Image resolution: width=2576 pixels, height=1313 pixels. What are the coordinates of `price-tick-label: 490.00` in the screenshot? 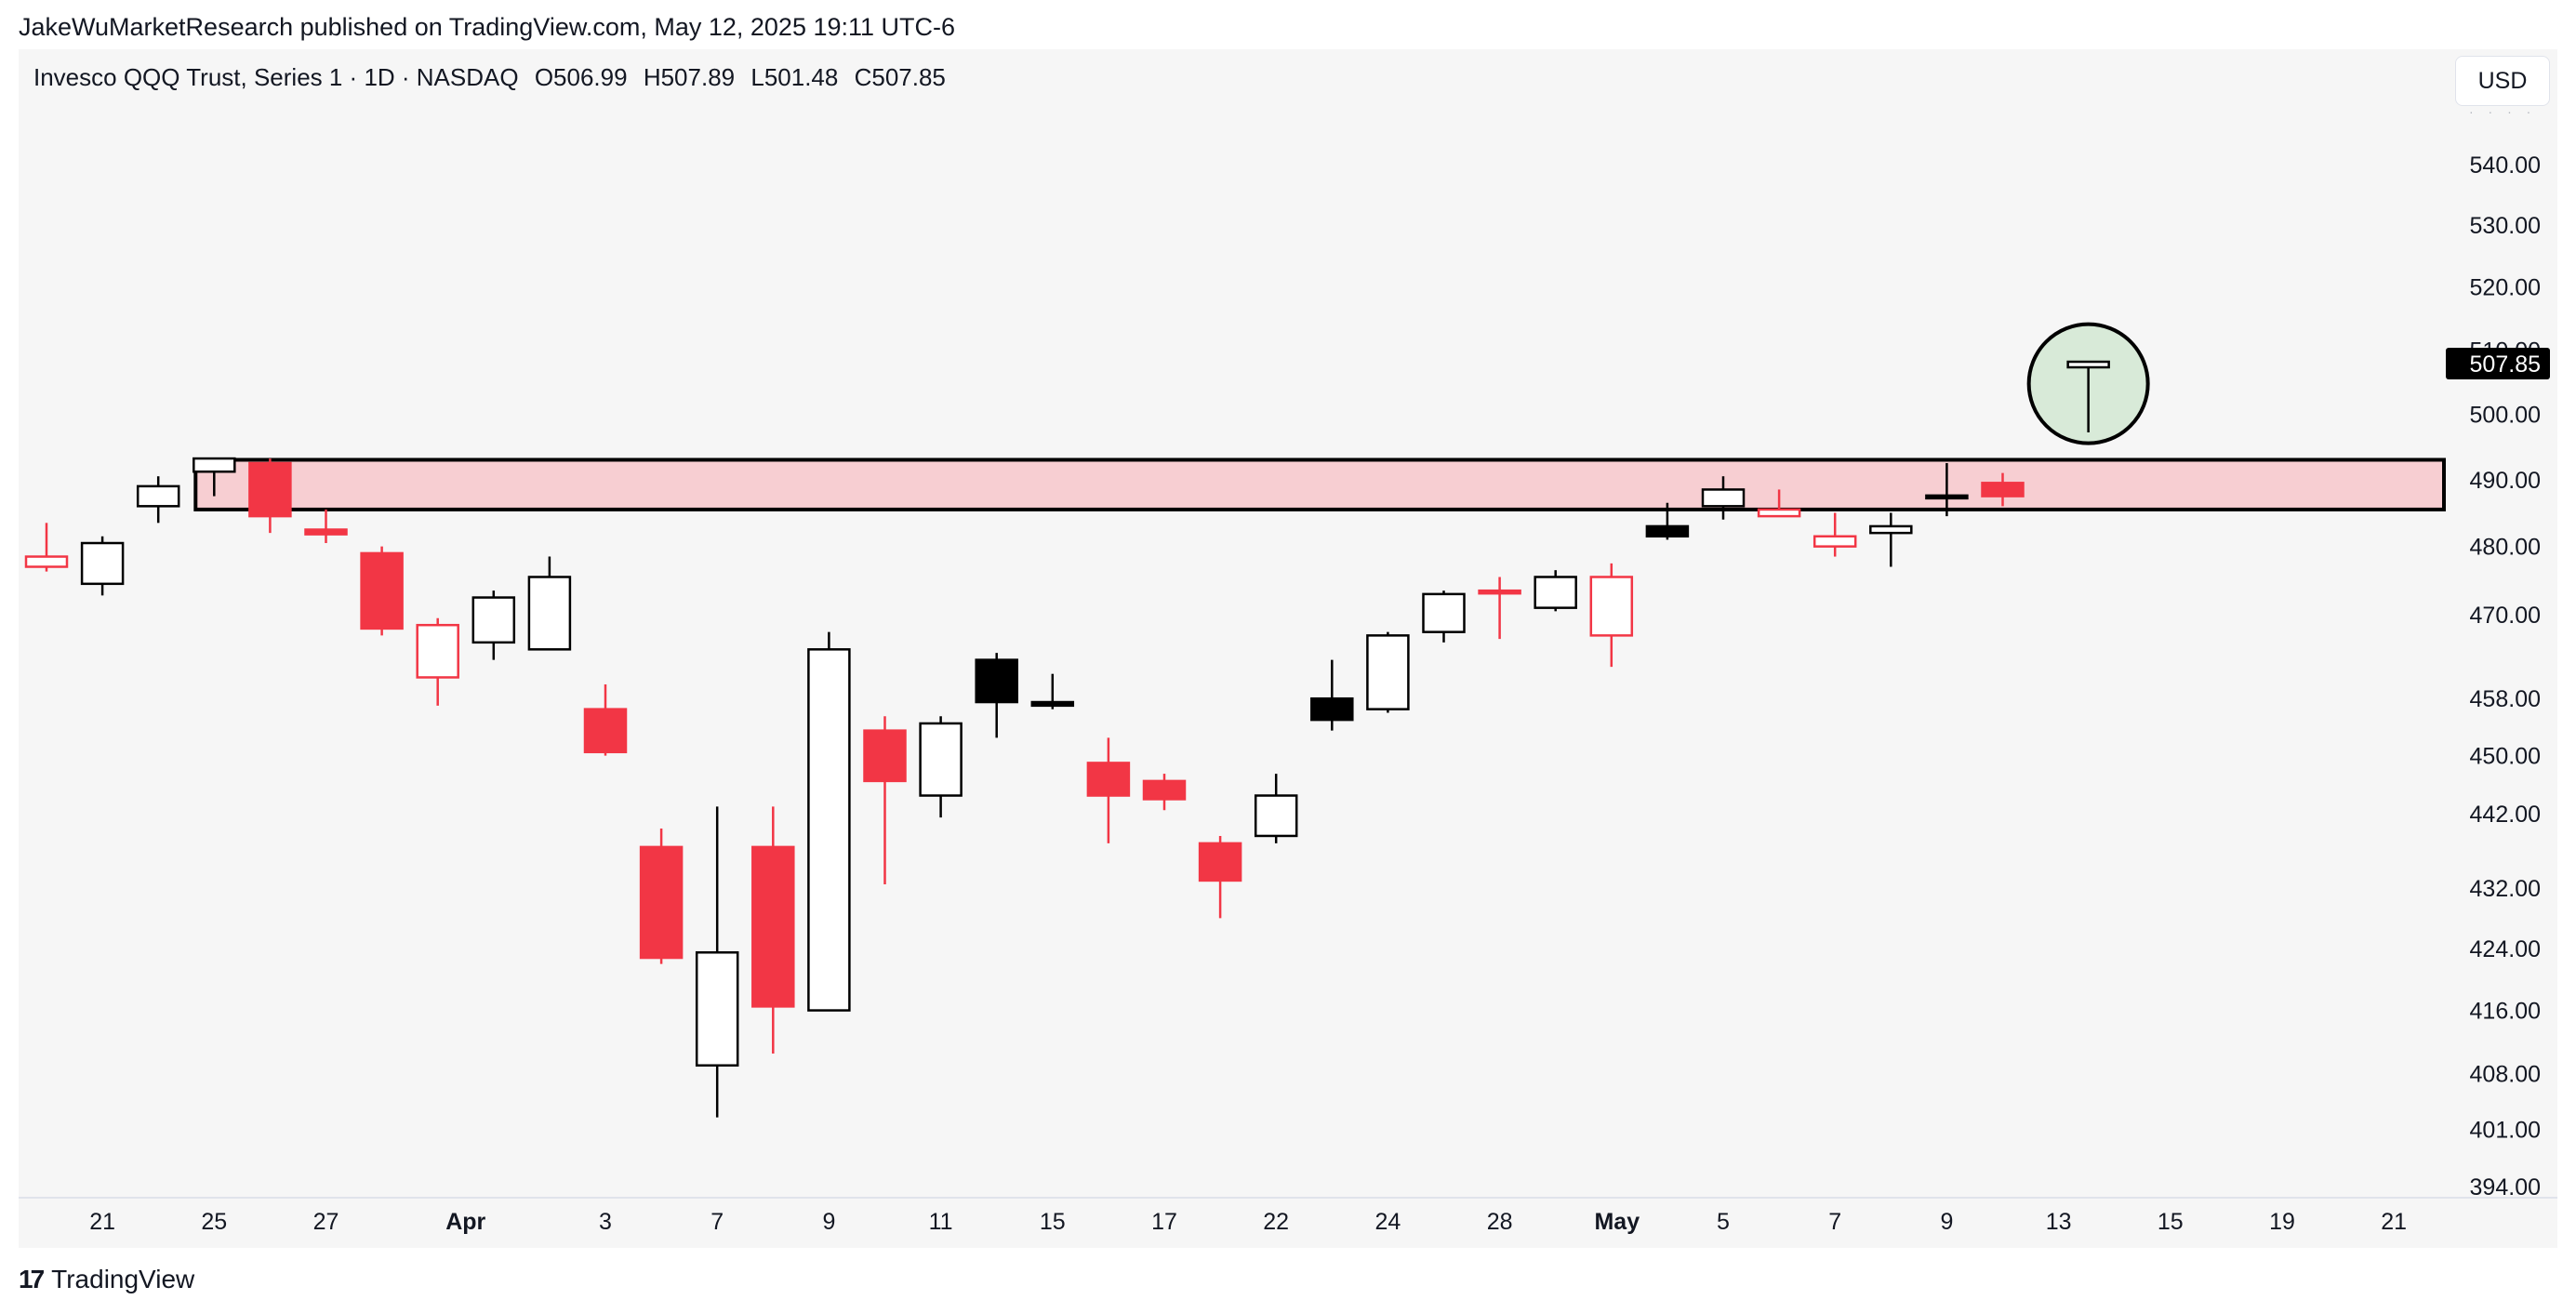 It's located at (2505, 481).